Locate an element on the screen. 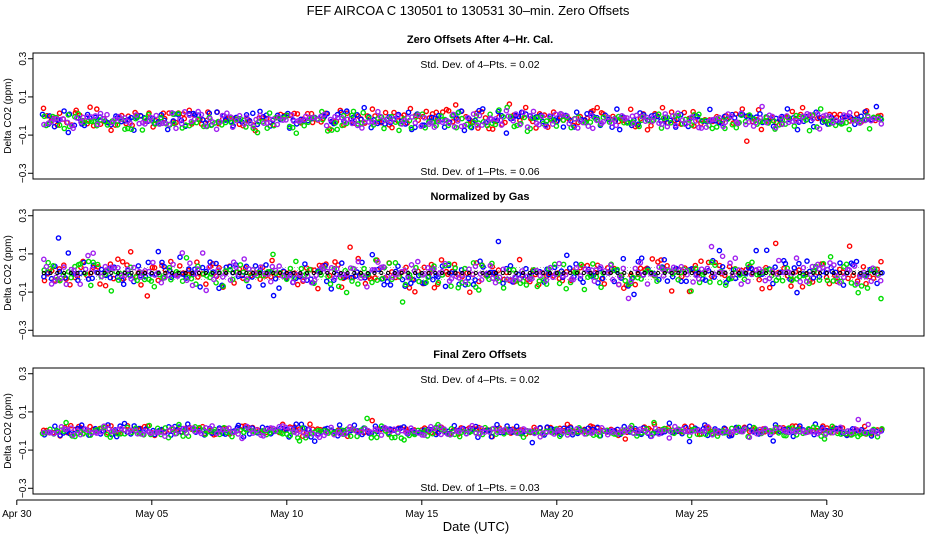 The height and width of the screenshot is (540, 936). x-tick-label: May 25 is located at coordinates (691, 514).